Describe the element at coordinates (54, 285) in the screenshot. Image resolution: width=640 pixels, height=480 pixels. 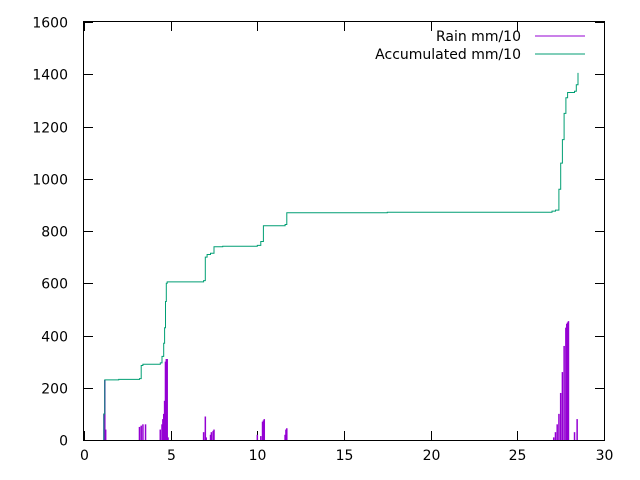
I see `y-tick-label: 600` at that location.